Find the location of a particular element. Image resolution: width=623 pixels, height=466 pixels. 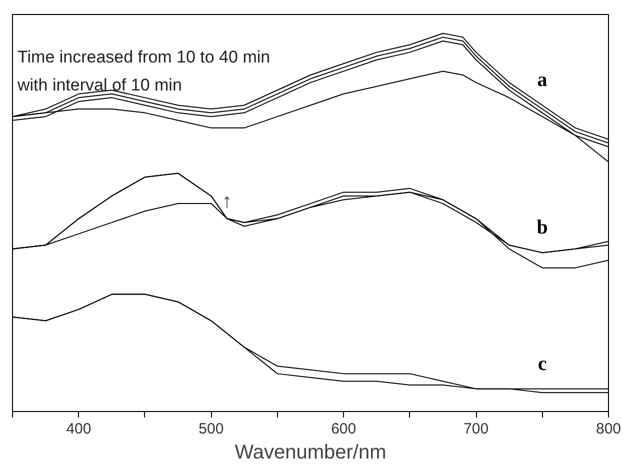

series-label: a is located at coordinates (542, 80).